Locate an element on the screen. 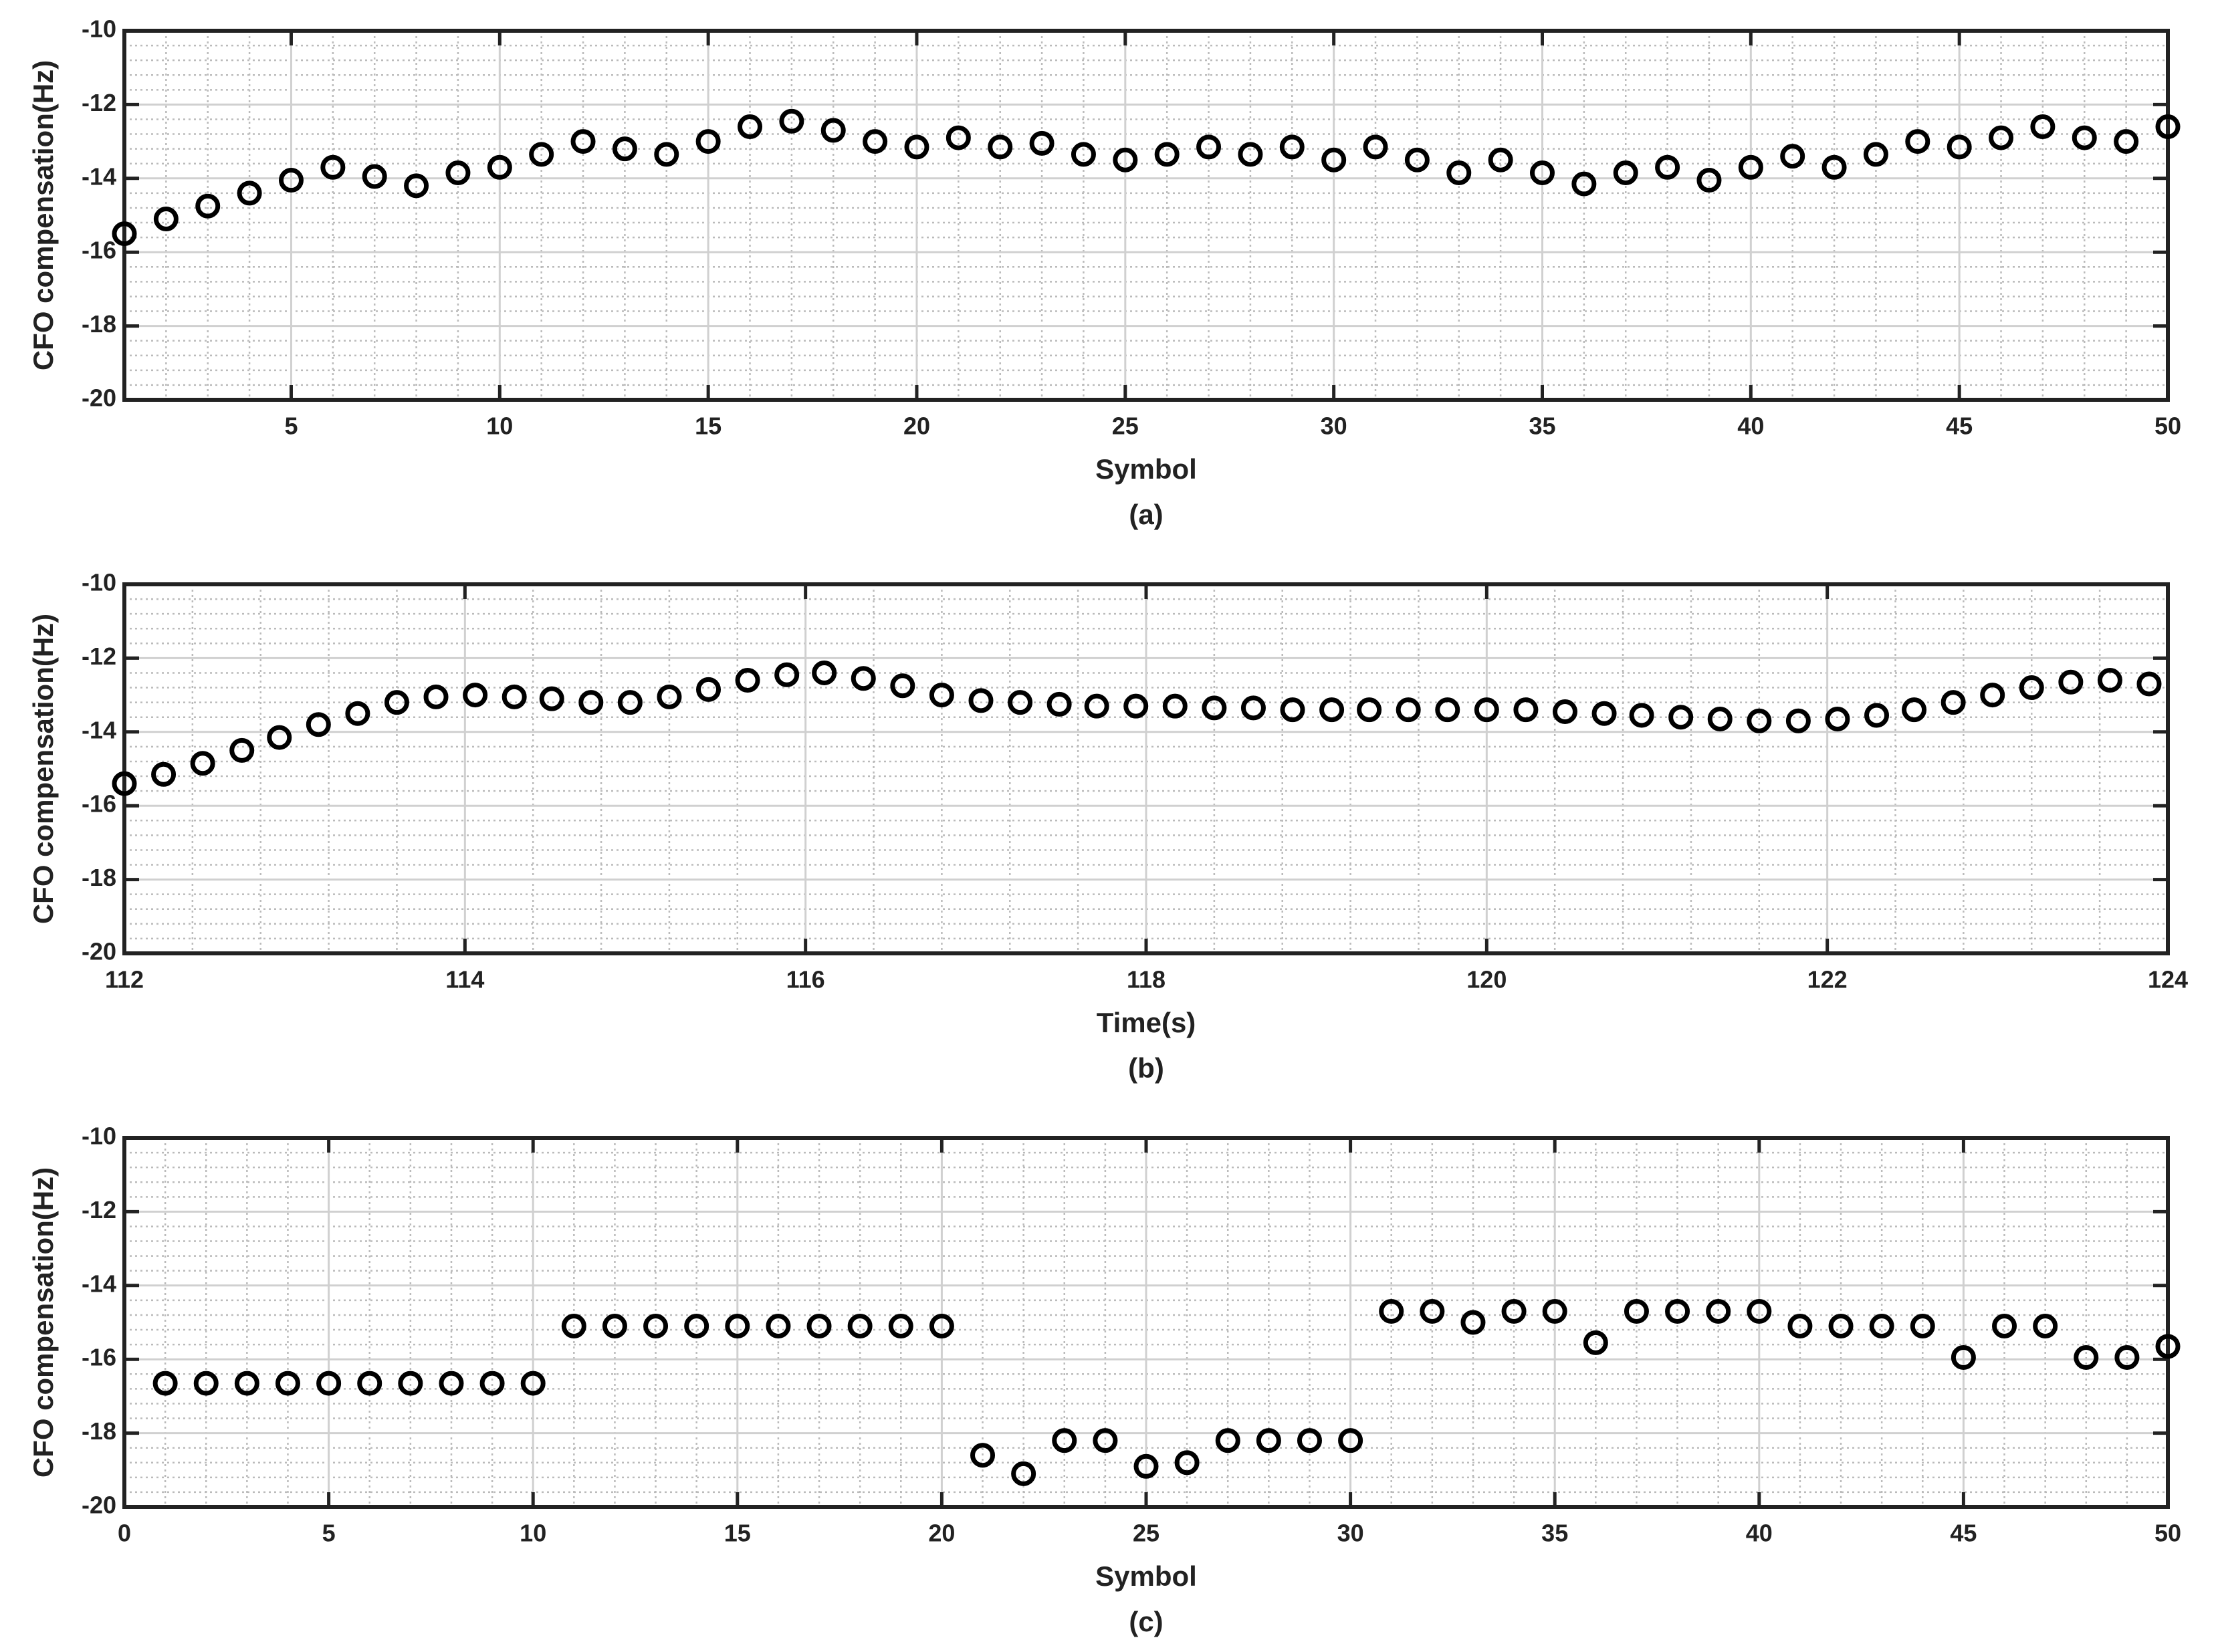  x-tick-label: 30 is located at coordinates (1334, 426).